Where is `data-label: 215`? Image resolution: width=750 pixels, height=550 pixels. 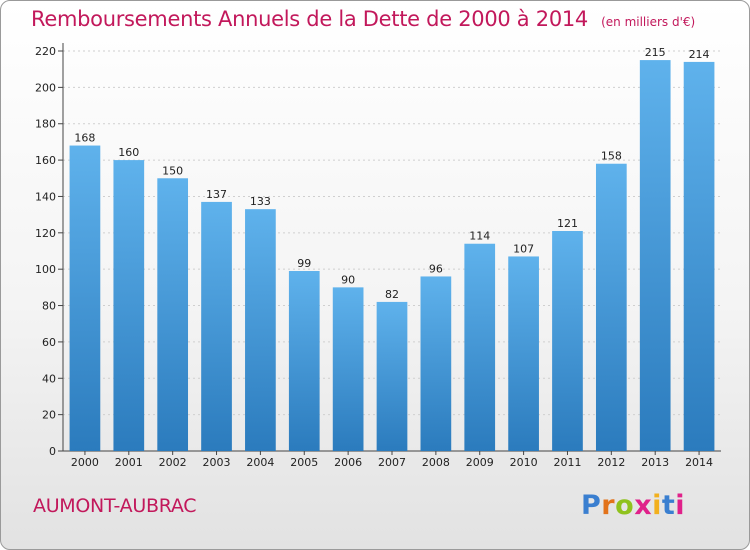
data-label: 215 is located at coordinates (655, 52).